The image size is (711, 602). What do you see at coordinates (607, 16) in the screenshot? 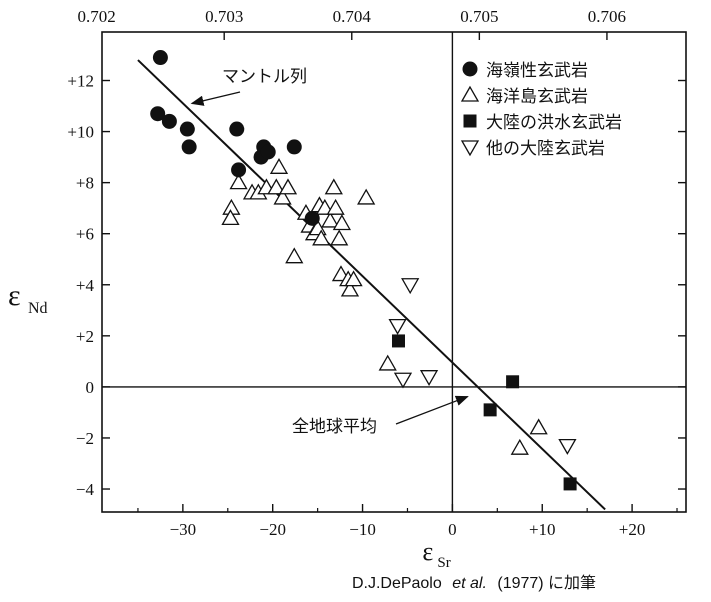
I see `top-tick-label: 0.706` at bounding box center [607, 16].